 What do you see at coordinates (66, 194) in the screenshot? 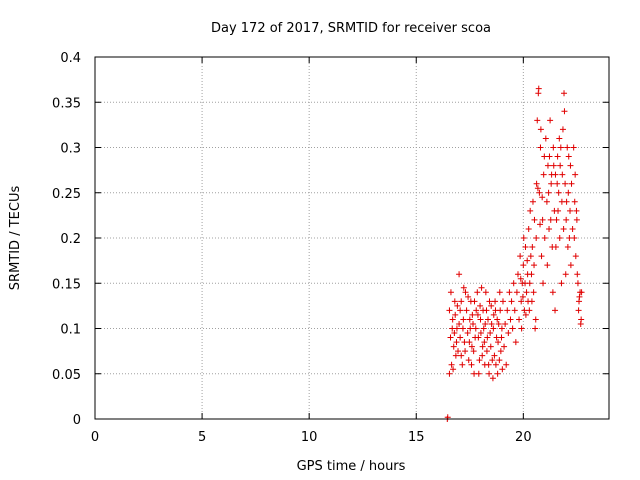
I see `y-tick-label: 0.25` at bounding box center [66, 194].